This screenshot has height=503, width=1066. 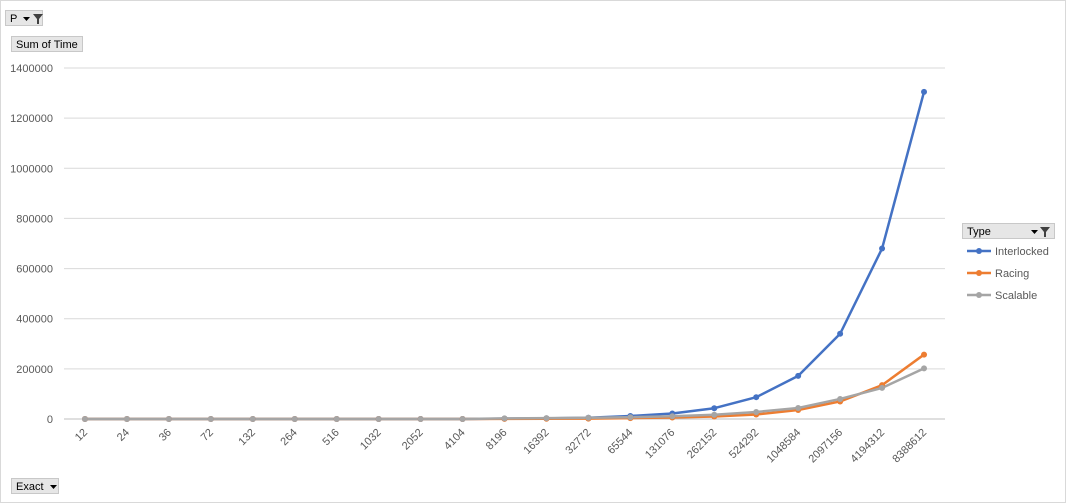 What do you see at coordinates (371, 440) in the screenshot?
I see `x-tick-label: 1032` at bounding box center [371, 440].